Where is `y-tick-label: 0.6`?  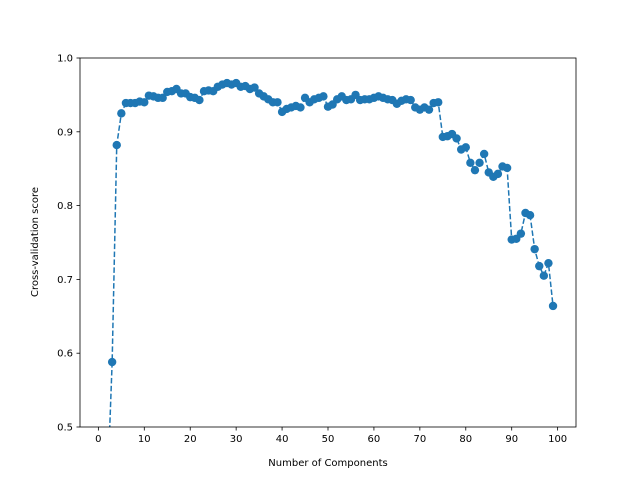
y-tick-label: 0.6 is located at coordinates (65, 354).